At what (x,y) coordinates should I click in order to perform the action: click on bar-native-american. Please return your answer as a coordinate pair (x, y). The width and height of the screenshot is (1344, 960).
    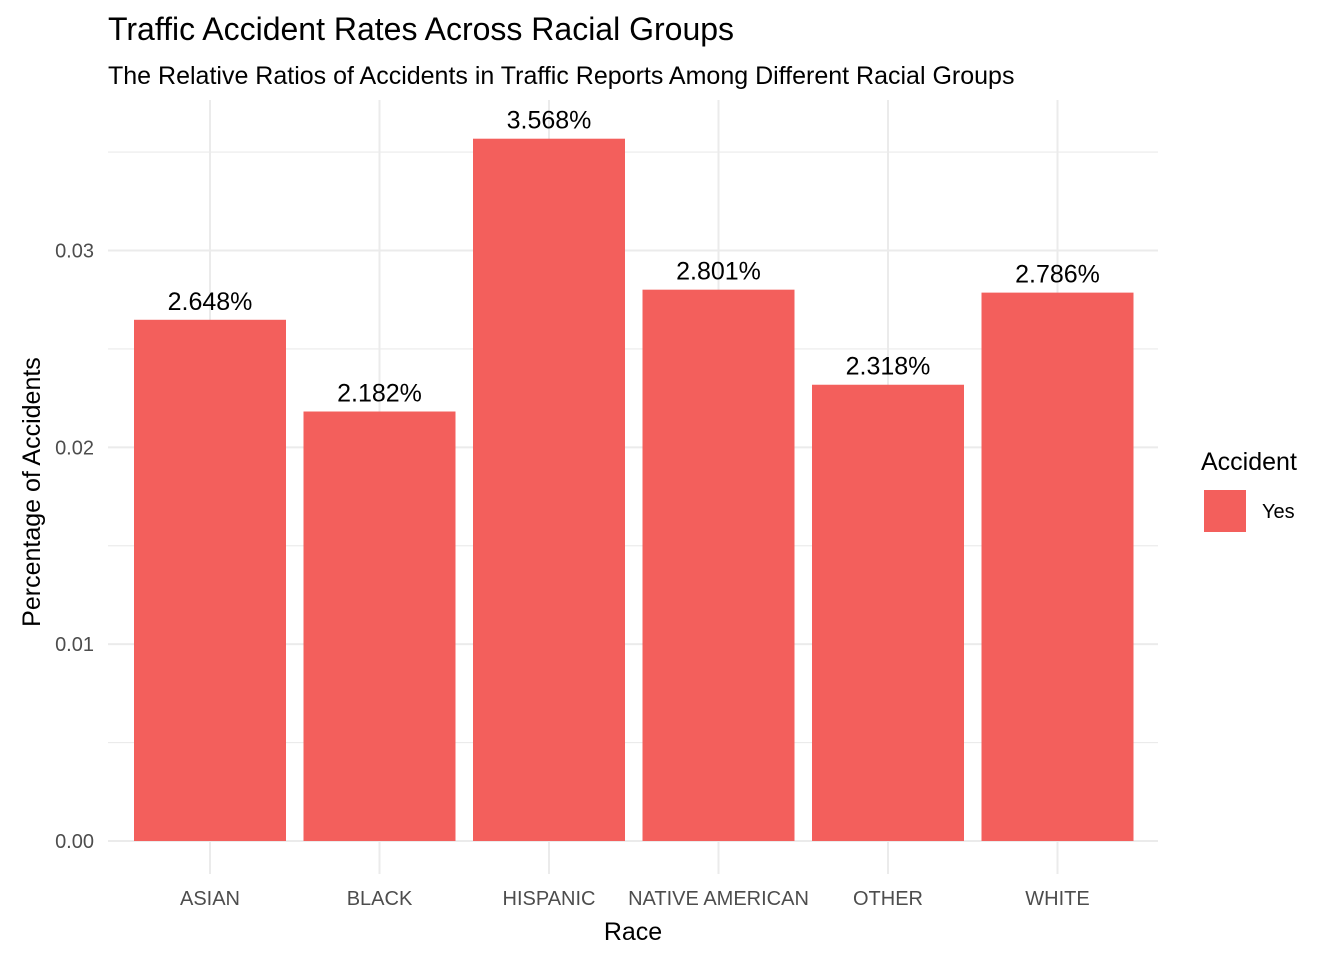
    Looking at the image, I should click on (718, 565).